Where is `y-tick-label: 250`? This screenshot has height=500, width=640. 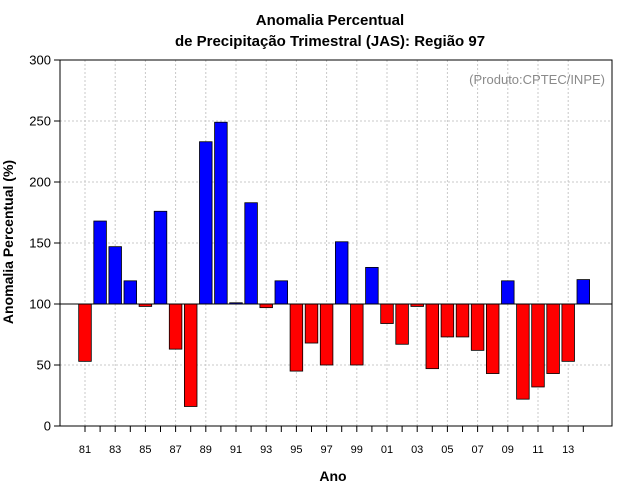
y-tick-label: 250 is located at coordinates (40, 121).